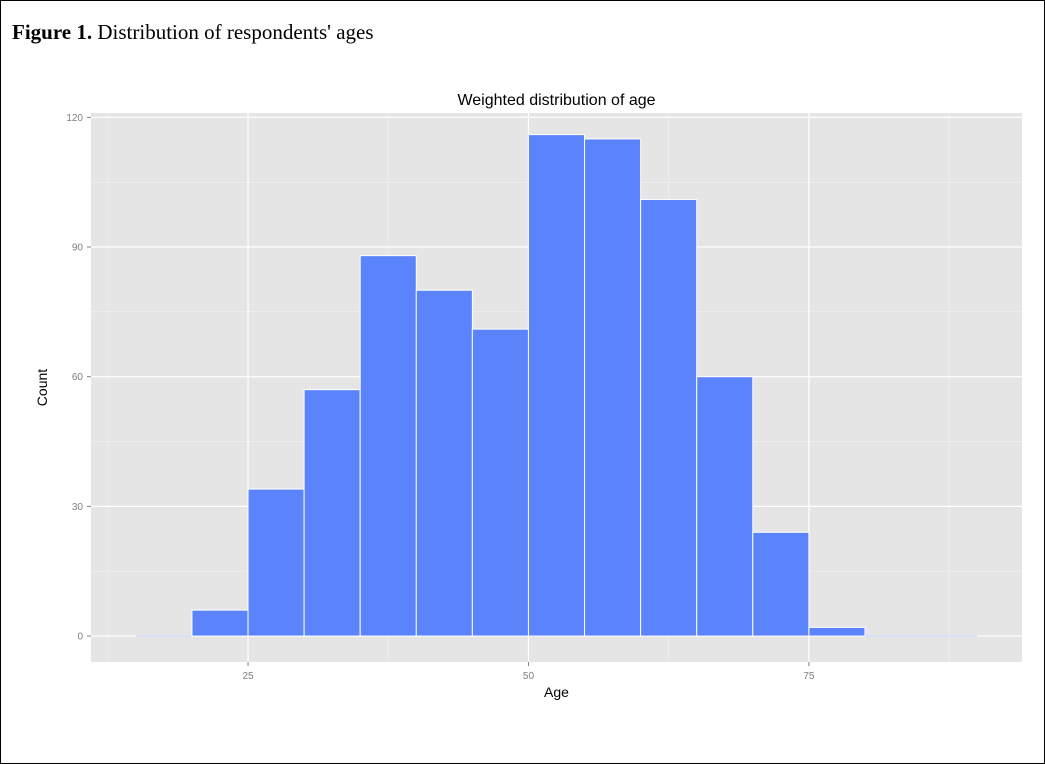 This screenshot has width=1045, height=764. I want to click on x-axis-ticks: 25 50 75, so click(528, 672).